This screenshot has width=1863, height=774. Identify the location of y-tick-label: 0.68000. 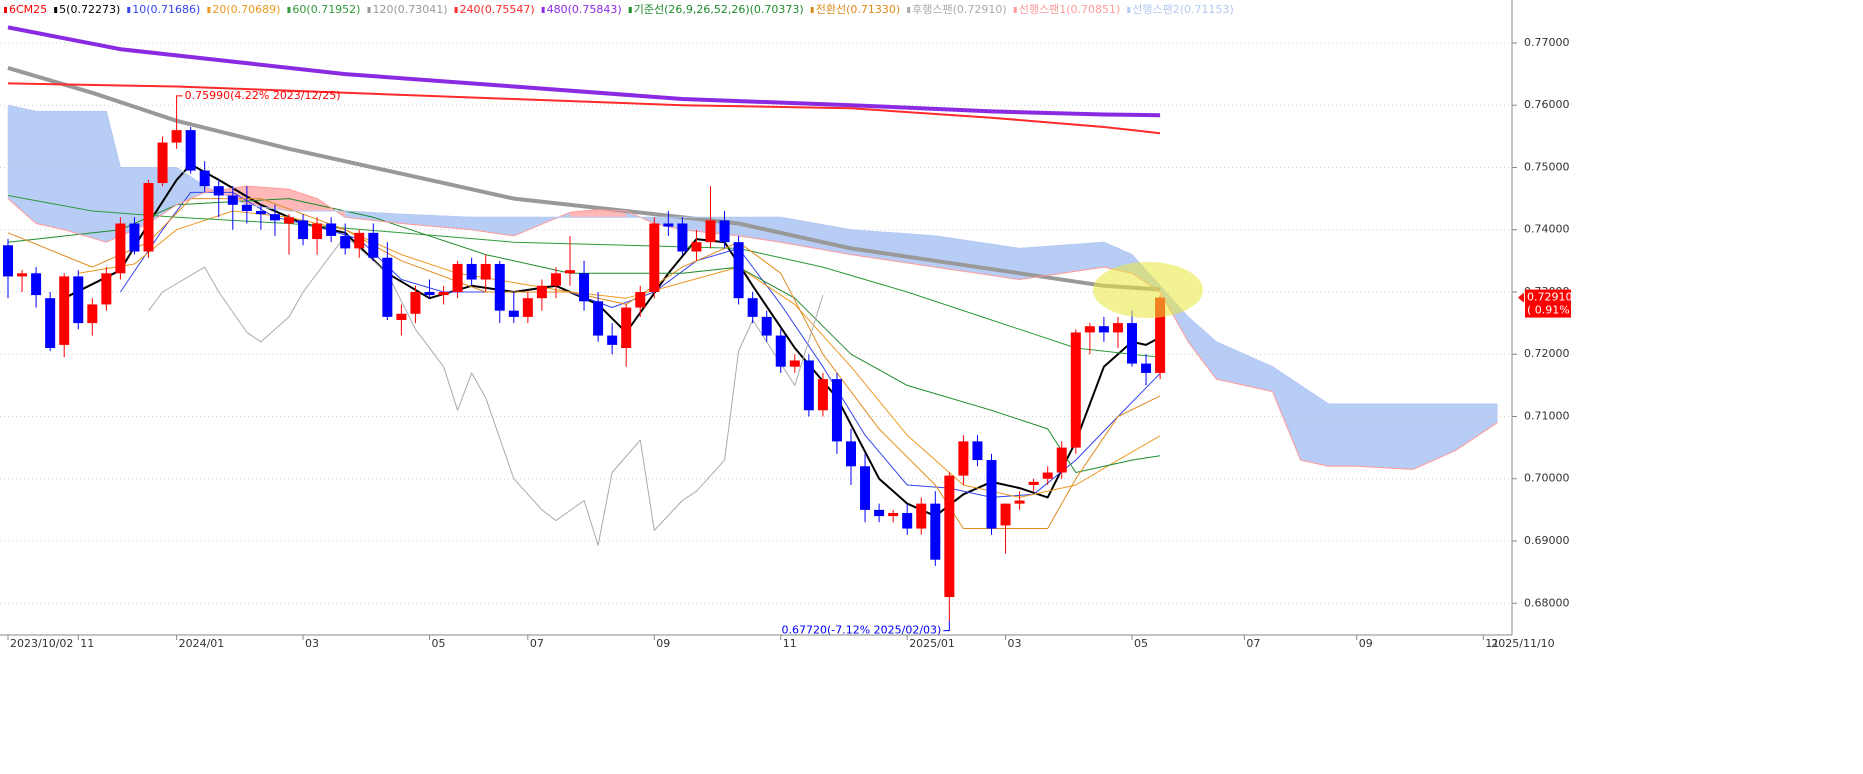
(1547, 602).